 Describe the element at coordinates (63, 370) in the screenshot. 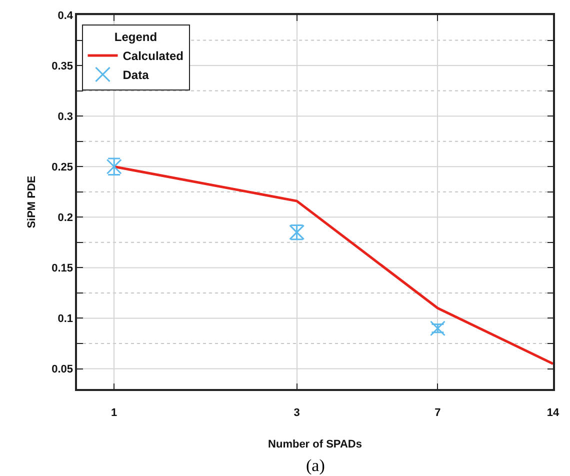

I see `y-tick-label: 0.05` at that location.